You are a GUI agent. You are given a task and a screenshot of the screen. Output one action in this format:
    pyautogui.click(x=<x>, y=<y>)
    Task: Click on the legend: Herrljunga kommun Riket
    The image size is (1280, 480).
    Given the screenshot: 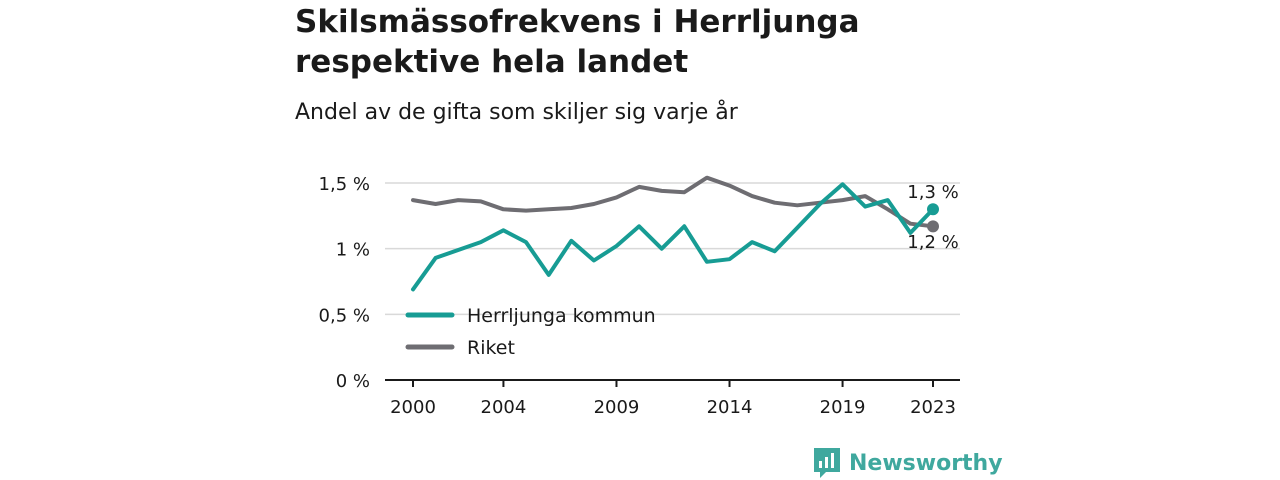 What is the action you would take?
    pyautogui.click(x=530, y=332)
    